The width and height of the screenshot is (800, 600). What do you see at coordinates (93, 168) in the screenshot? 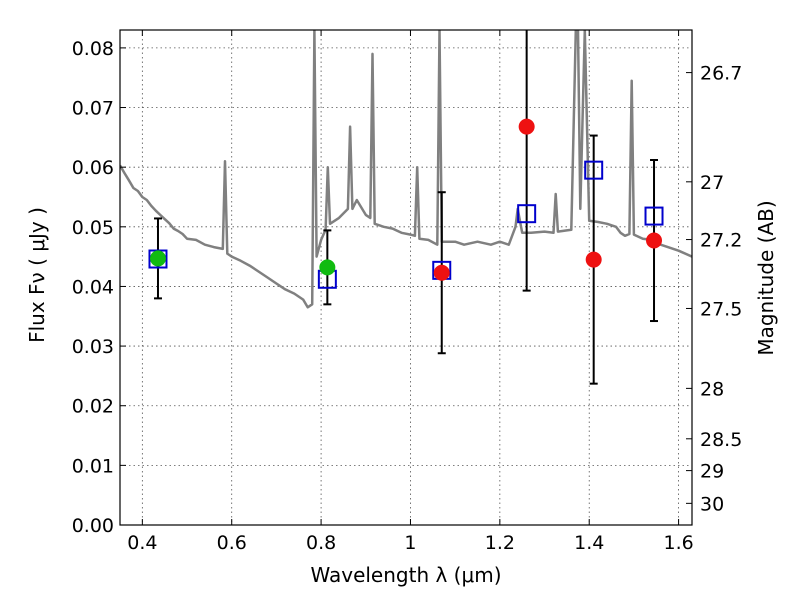
I see `y-tick-label: 0.06` at bounding box center [93, 168].